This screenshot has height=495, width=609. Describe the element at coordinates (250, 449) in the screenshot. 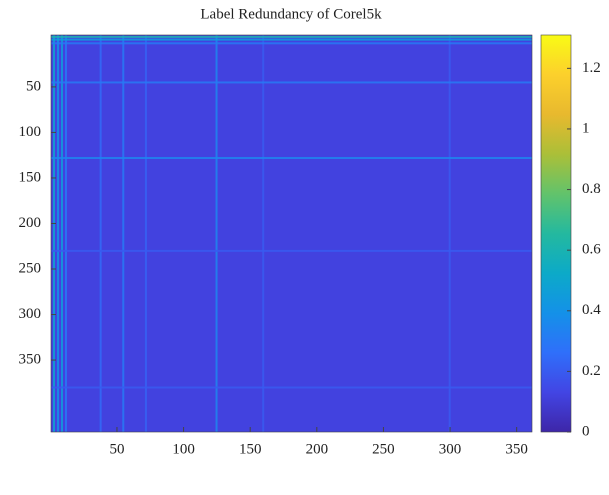

I see `x-tick-label: 150` at that location.